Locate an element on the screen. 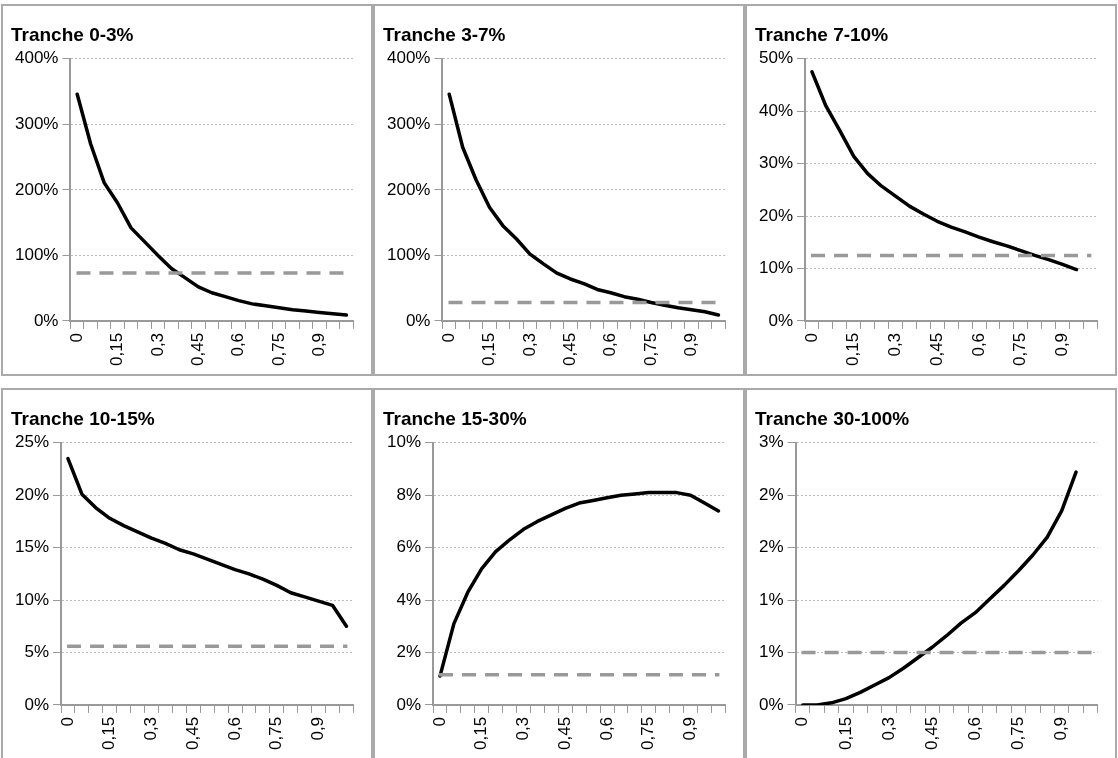  y-tick-label: 30% is located at coordinates (776, 163).